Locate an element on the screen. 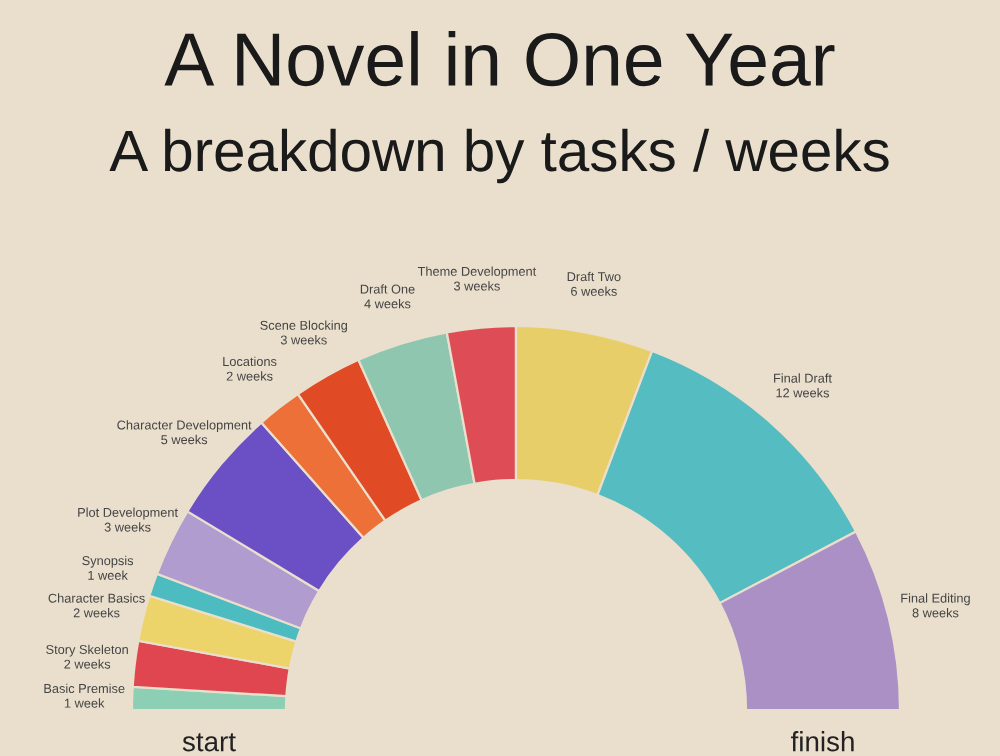  text: finish is located at coordinates (822, 741).